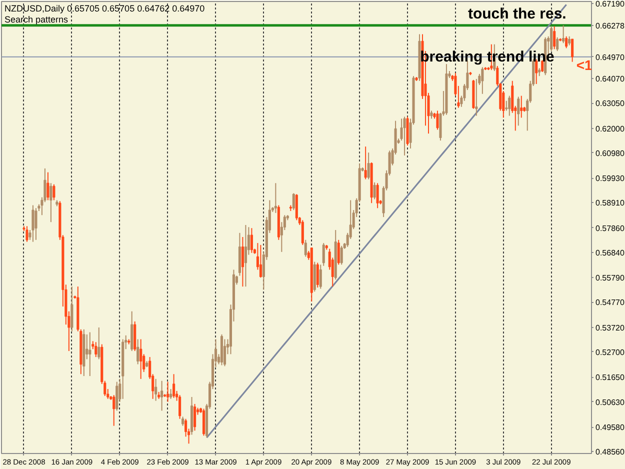 This screenshot has width=625, height=469. What do you see at coordinates (610, 153) in the screenshot?
I see `y-tick-label: 0.60980` at bounding box center [610, 153].